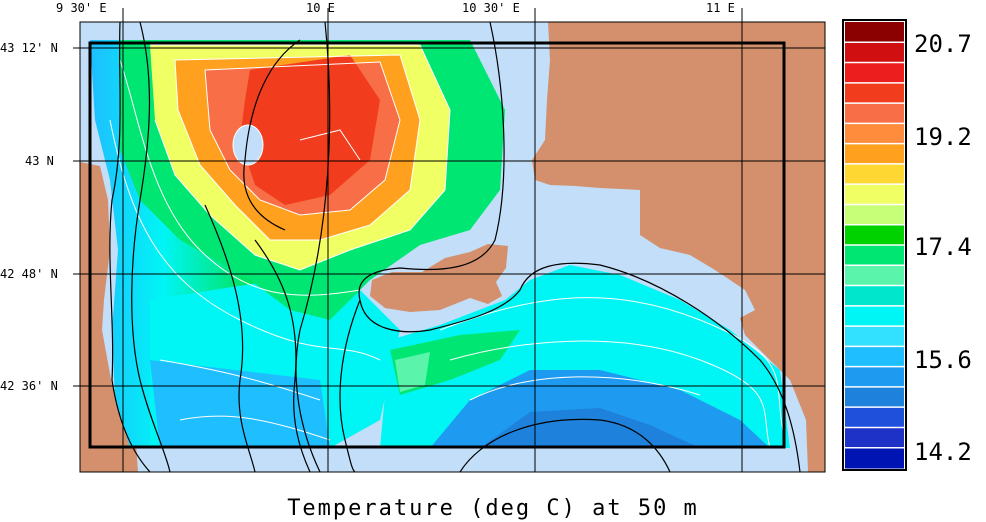  What do you see at coordinates (943, 247) in the screenshot?
I see `colorbar-label-3: 17.4` at bounding box center [943, 247].